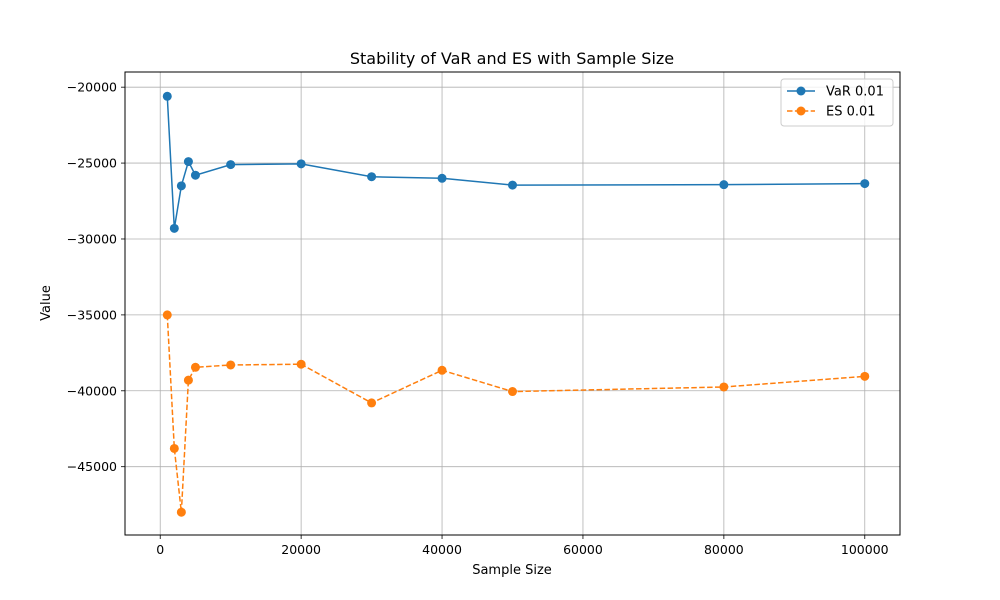 The width and height of the screenshot is (1000, 600). I want to click on x-axis-label: Sample Size, so click(512, 570).